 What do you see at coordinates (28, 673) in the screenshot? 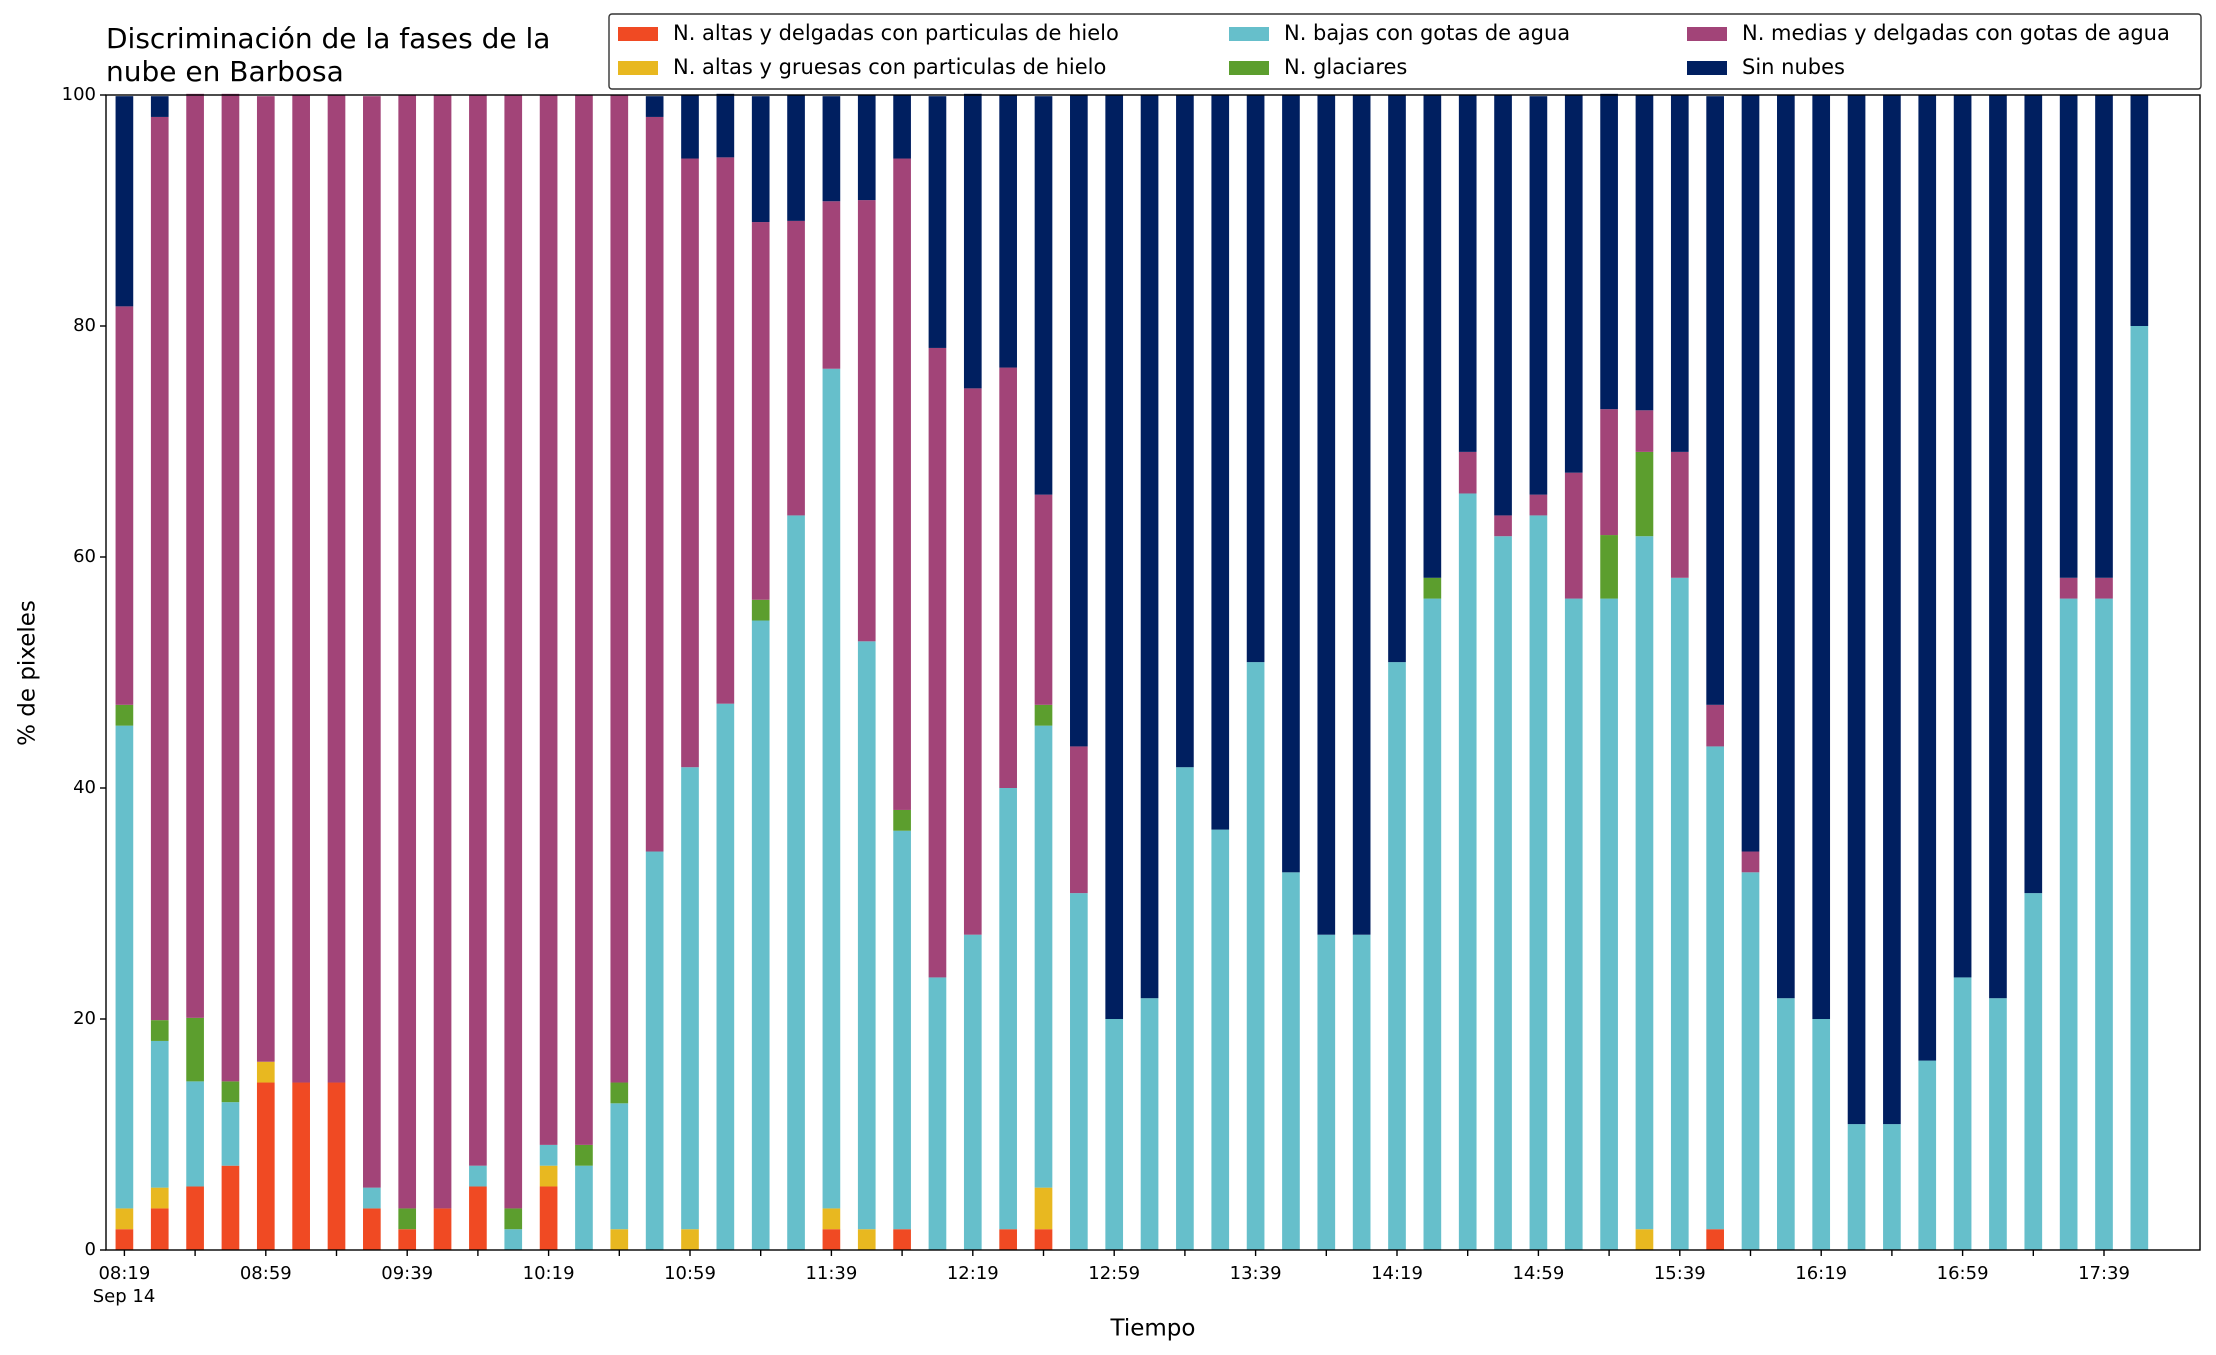
I see `y-axis-label: % de pixeles` at bounding box center [28, 673].